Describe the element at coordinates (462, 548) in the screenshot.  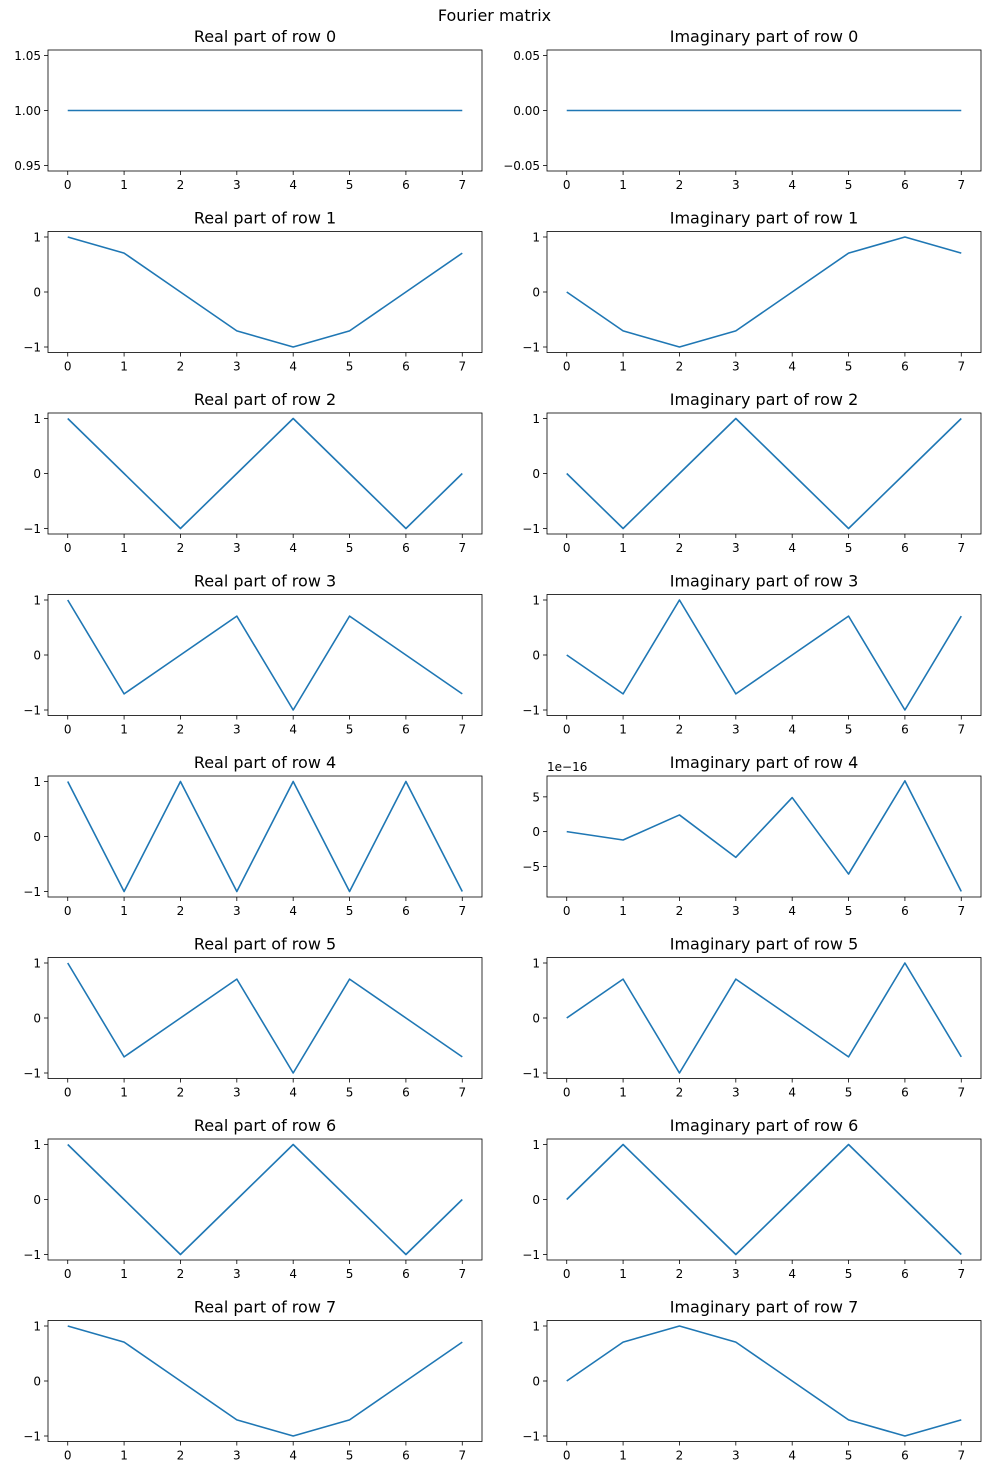
I see `chart-4-xtick-label: 7` at that location.